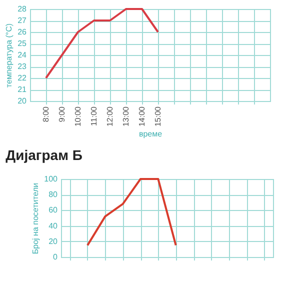 This screenshot has height=290, width=290. I want to click on y-axis-title: температура (°C), so click(9, 55).